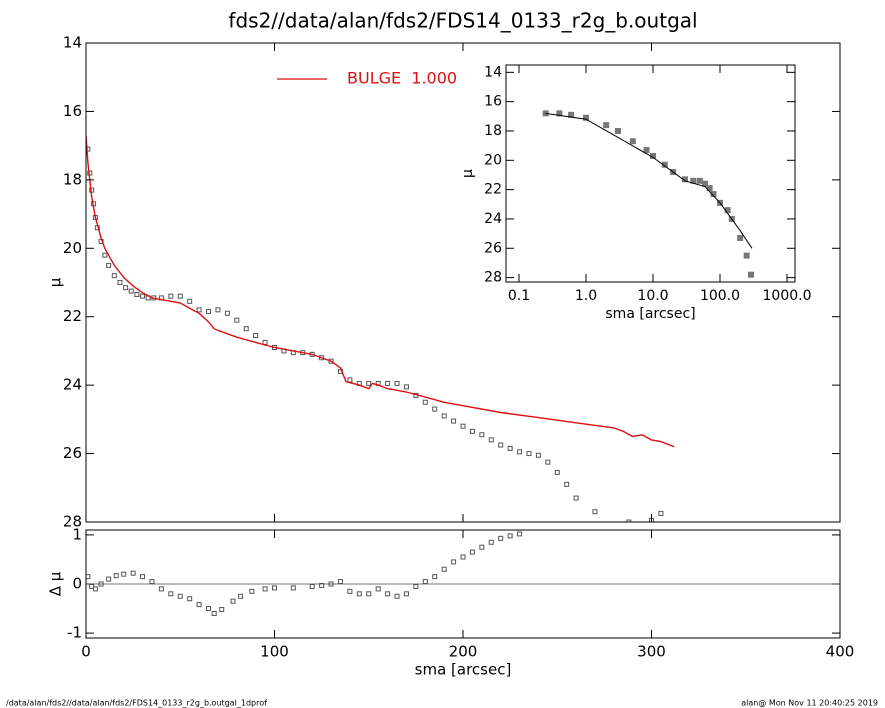  Describe the element at coordinates (649, 180) in the screenshot. I see `line-series` at that location.